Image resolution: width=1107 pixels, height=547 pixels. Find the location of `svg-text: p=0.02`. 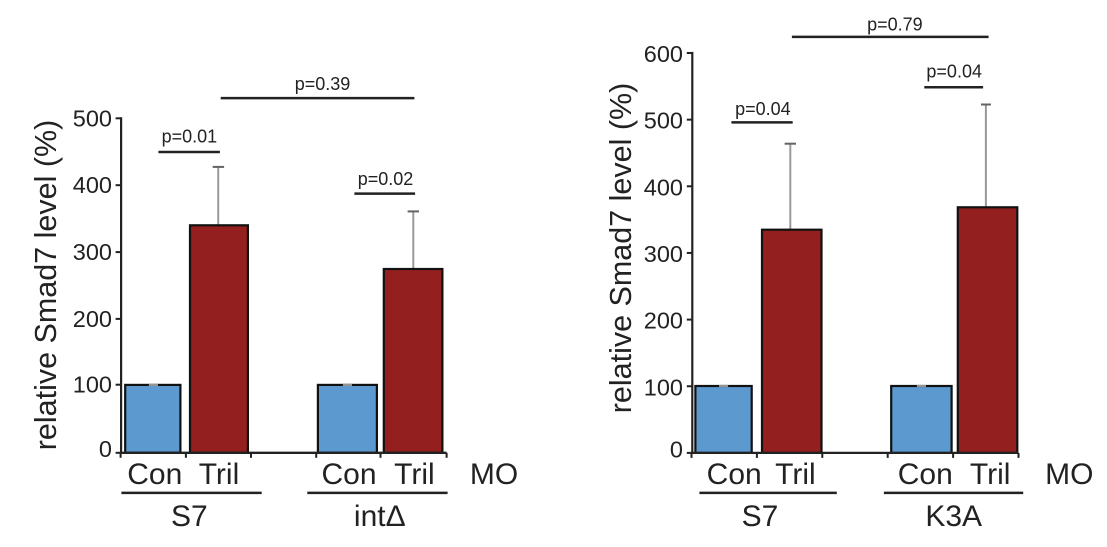

svg-text: p=0.02 is located at coordinates (386, 179).